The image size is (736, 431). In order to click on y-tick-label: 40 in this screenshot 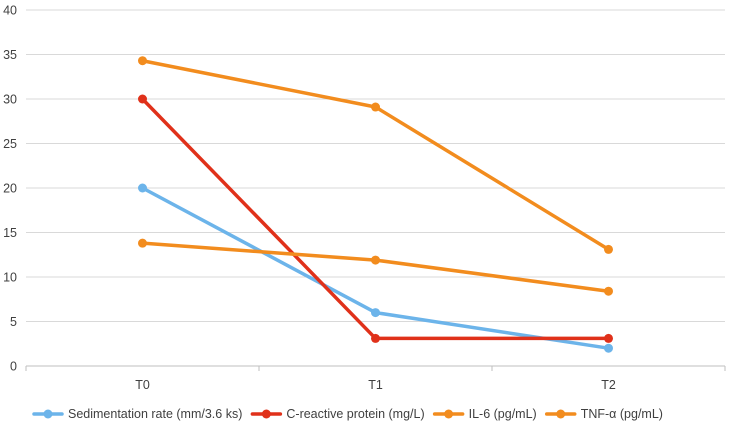, I will do `click(10, 11)`.